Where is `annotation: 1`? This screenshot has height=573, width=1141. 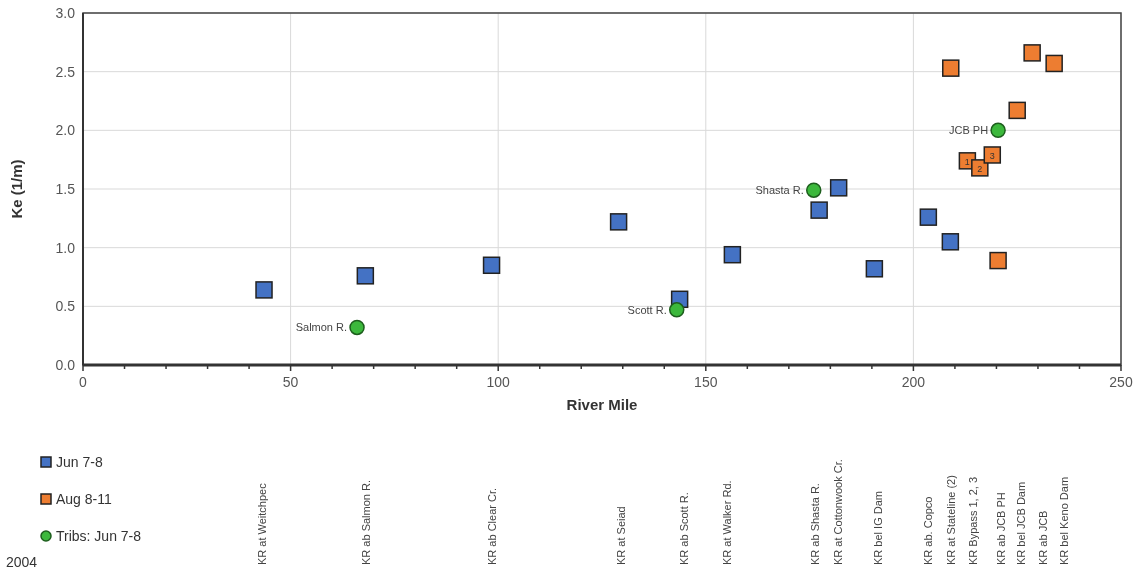
annotation: 1 is located at coordinates (967, 161).